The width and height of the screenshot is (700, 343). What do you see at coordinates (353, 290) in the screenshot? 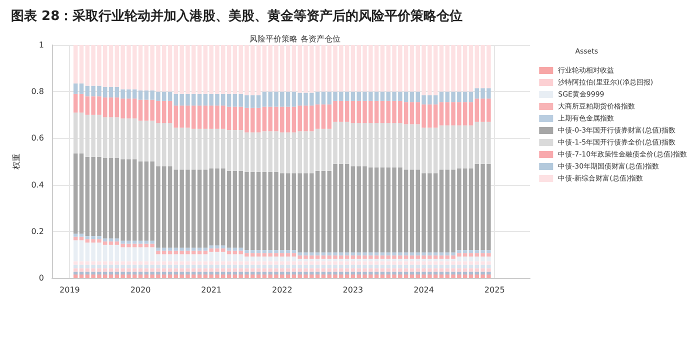
I see `x-tick-label: 2023` at bounding box center [353, 290].